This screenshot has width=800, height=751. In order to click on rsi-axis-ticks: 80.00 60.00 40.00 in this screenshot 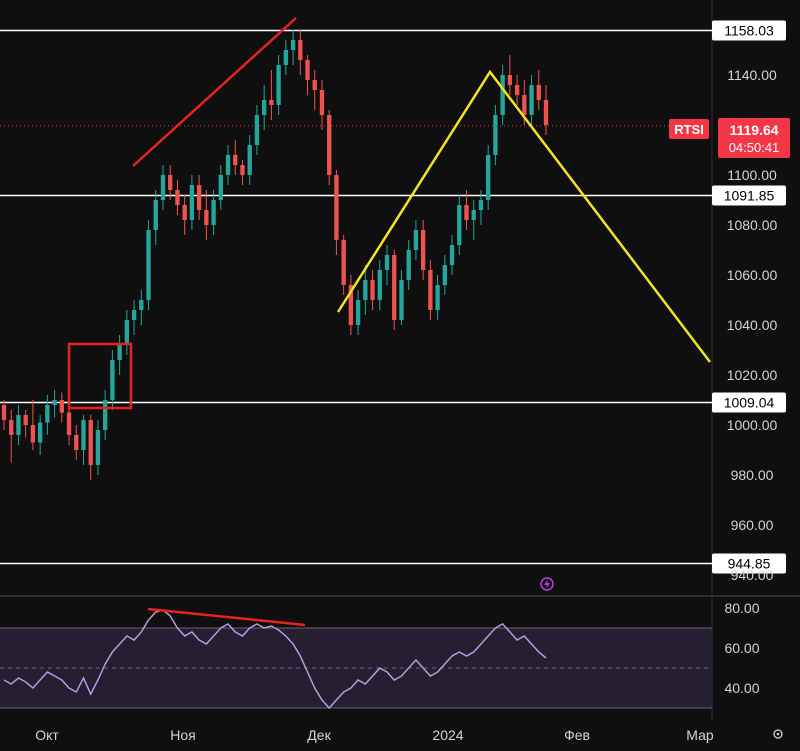, I will do `click(741, 648)`.